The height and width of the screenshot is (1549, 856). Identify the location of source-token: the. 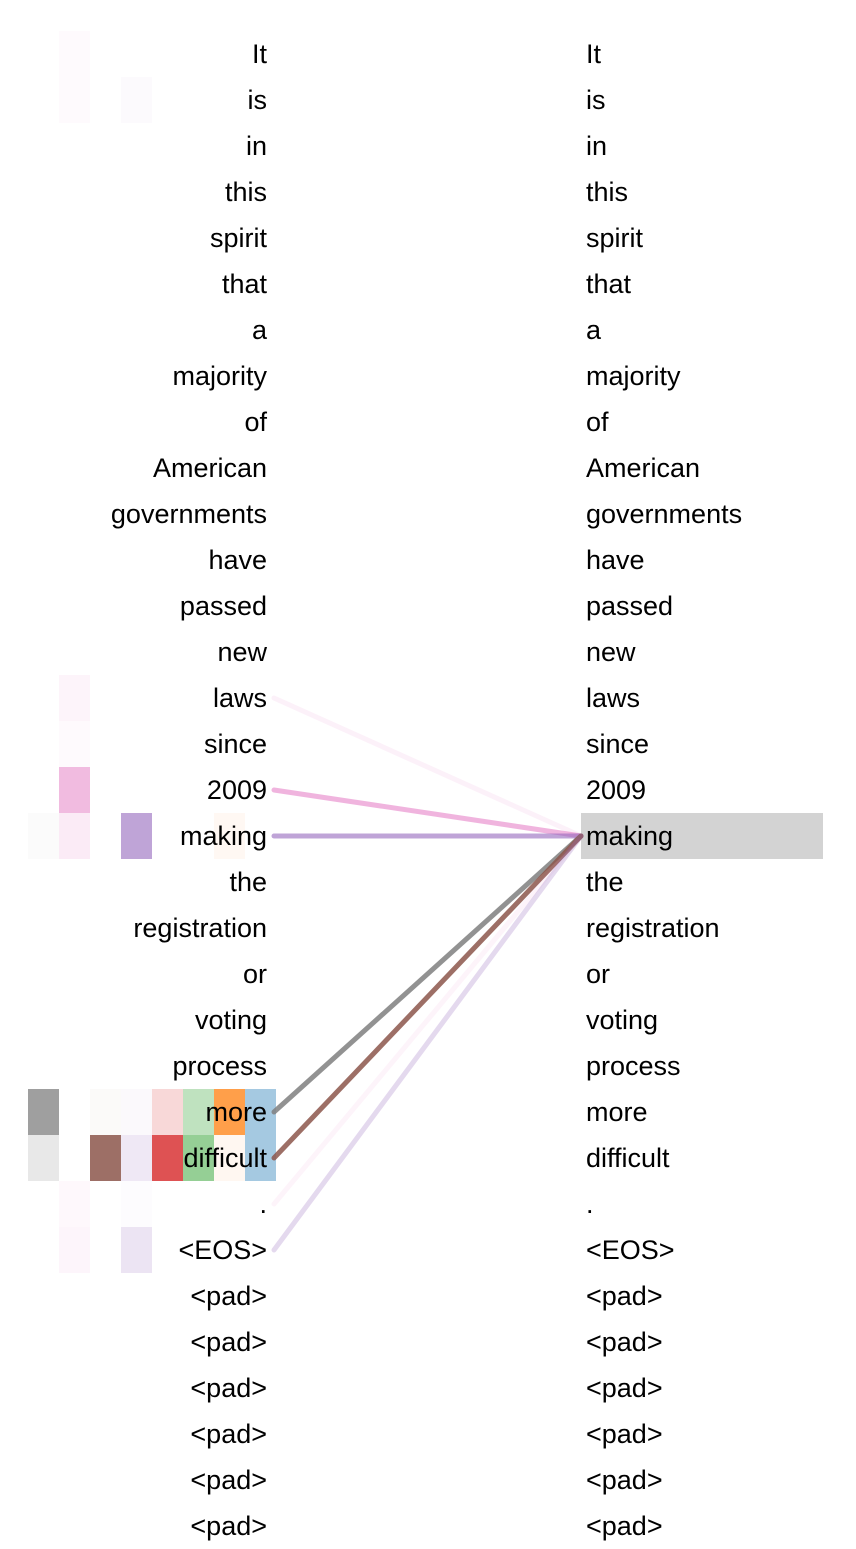
(248, 882).